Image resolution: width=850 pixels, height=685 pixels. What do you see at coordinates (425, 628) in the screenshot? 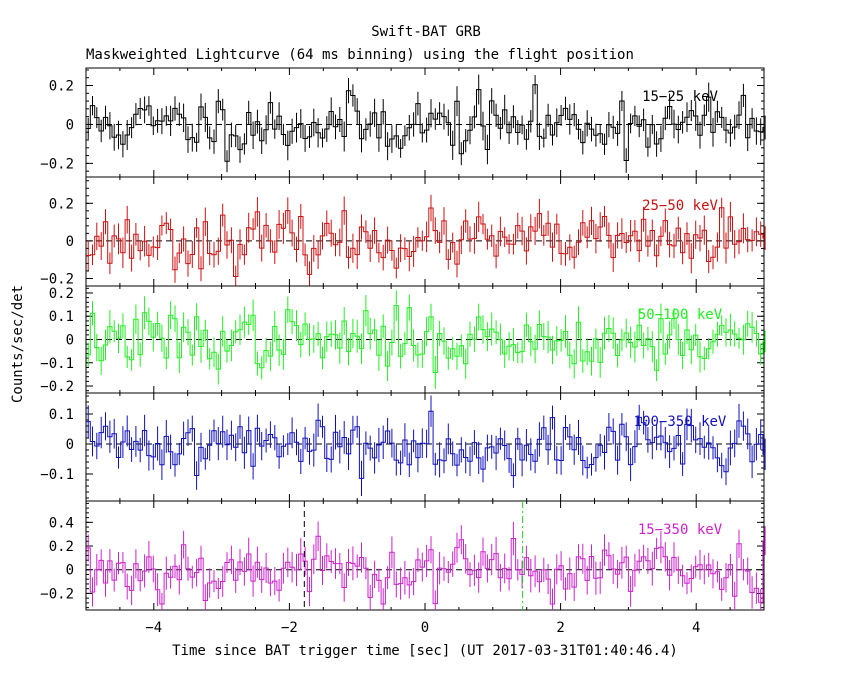
I see `x-tick-label: 0` at bounding box center [425, 628].